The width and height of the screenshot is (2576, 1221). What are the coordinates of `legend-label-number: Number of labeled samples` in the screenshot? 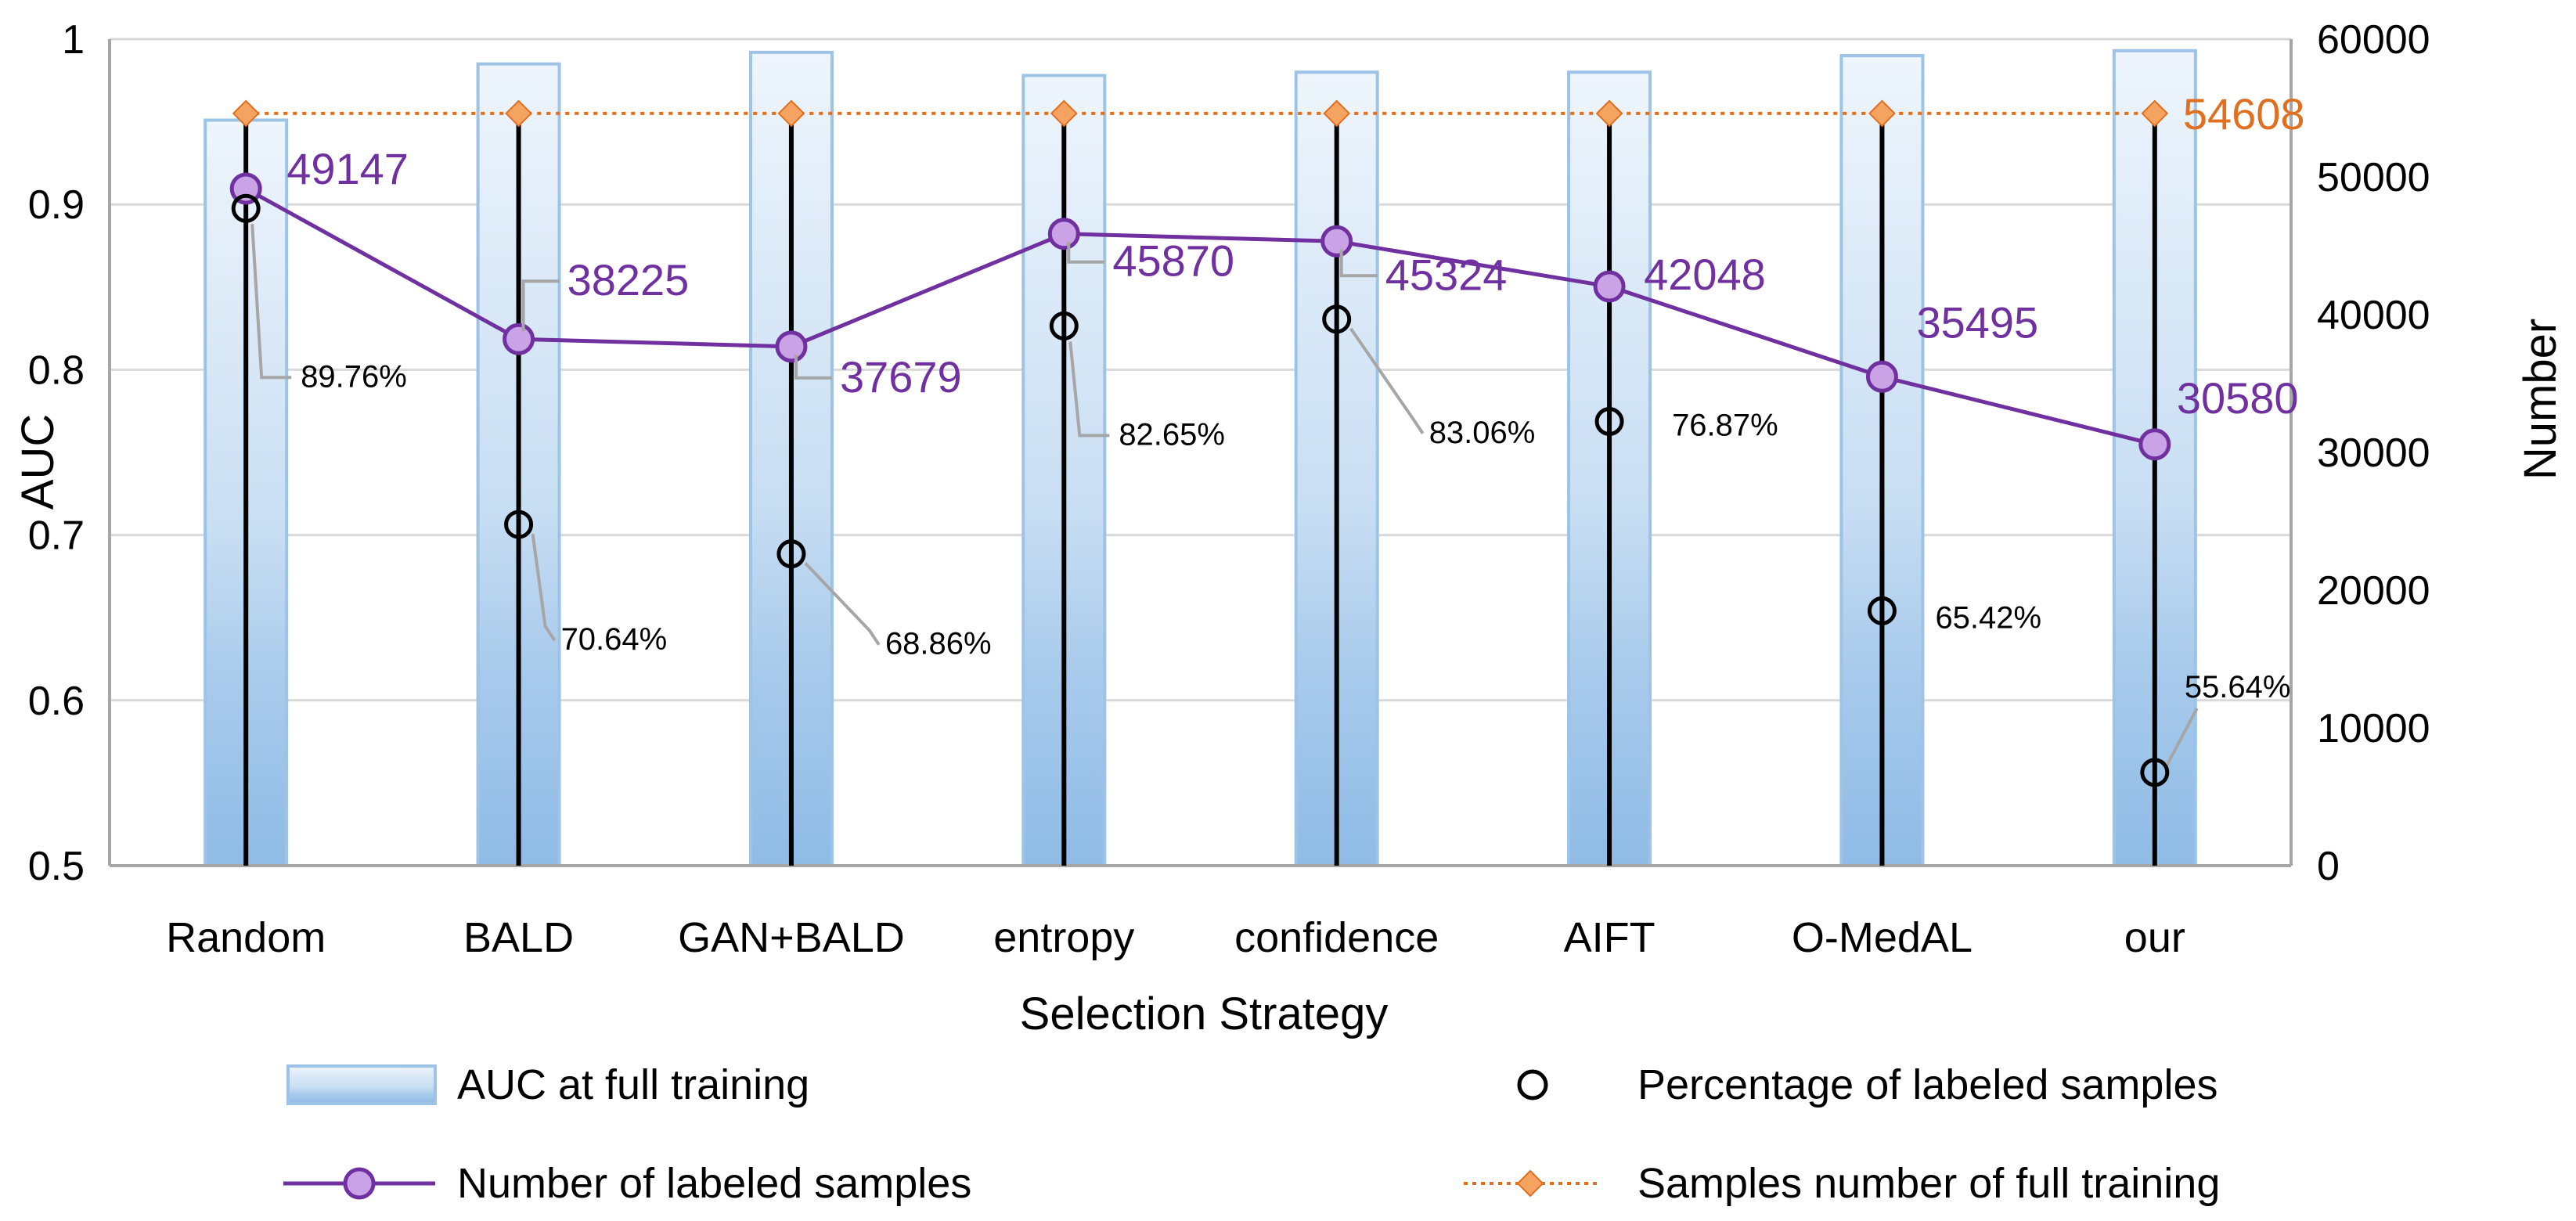 It's located at (714, 1183).